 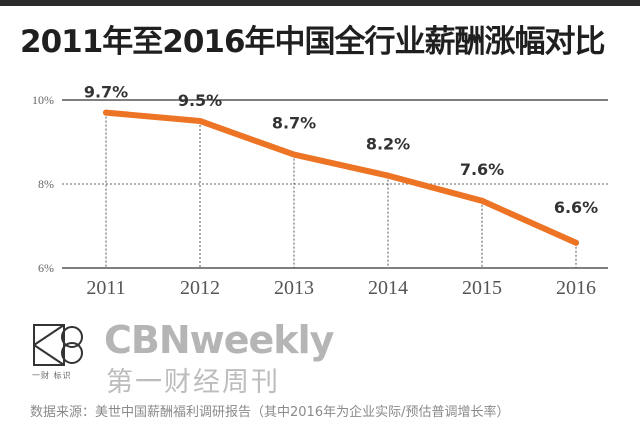 What do you see at coordinates (388, 175) in the screenshot?
I see `data-point-2014` at bounding box center [388, 175].